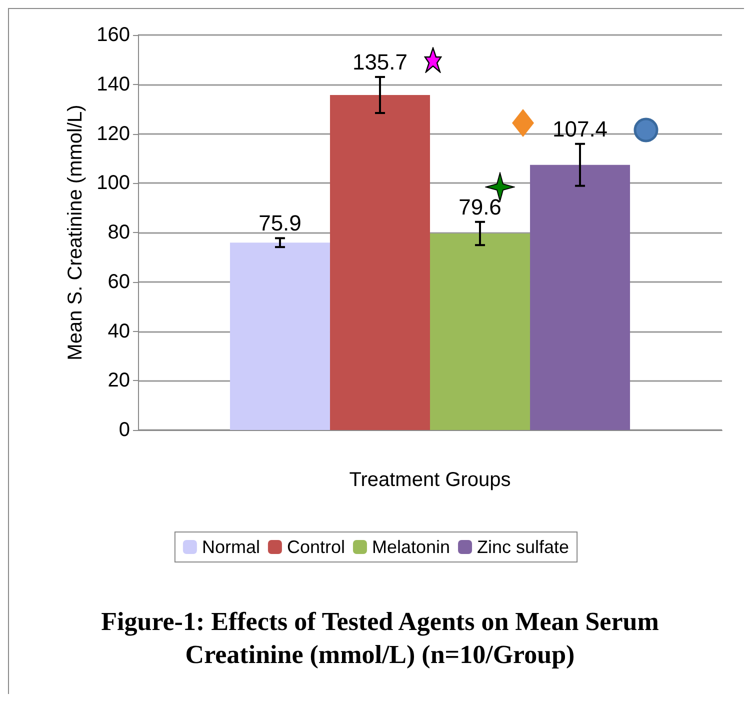 The image size is (752, 702). I want to click on data-label: 135.7, so click(380, 61).